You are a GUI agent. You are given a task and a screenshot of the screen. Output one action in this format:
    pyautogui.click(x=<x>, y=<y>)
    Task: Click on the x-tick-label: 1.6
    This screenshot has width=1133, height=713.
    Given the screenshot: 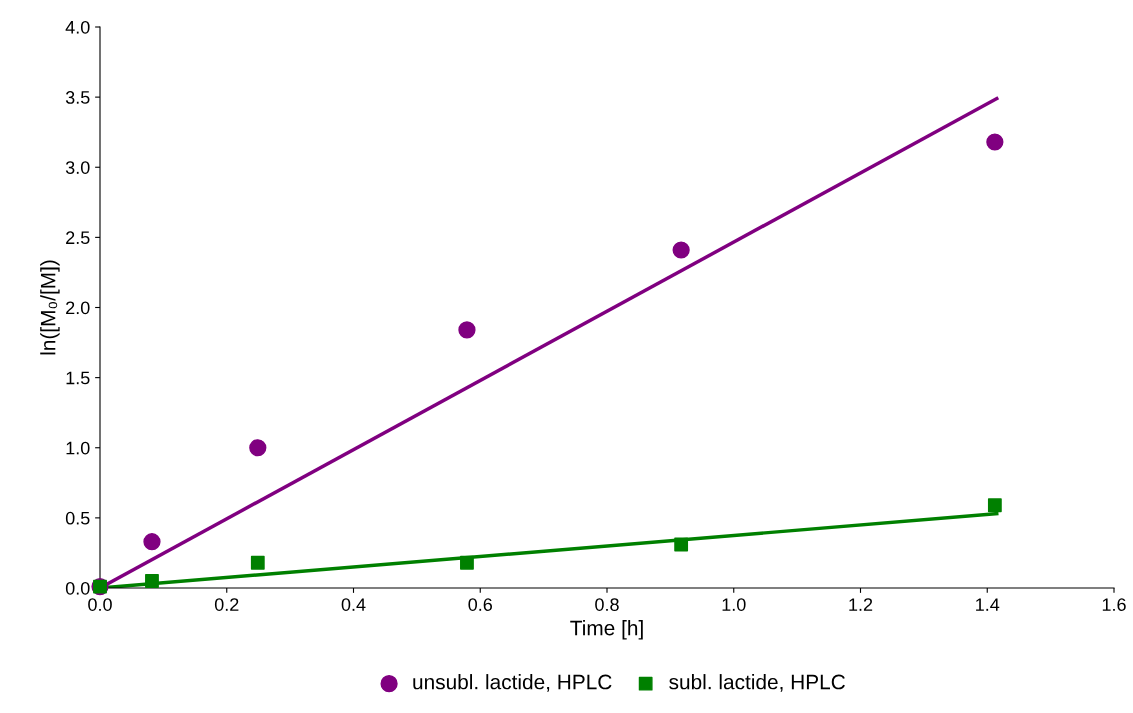 What is the action you would take?
    pyautogui.click(x=1114, y=604)
    